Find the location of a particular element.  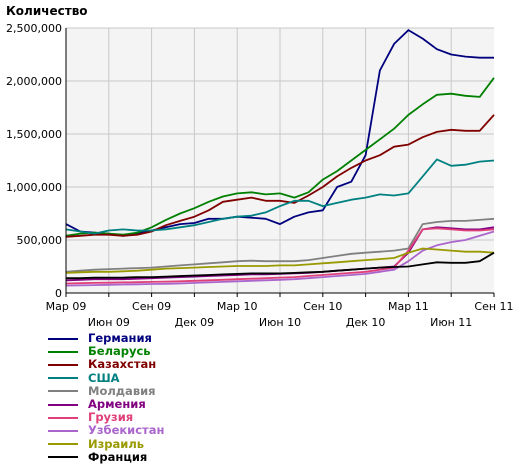

legend-item: Молдавия is located at coordinates (106, 390).